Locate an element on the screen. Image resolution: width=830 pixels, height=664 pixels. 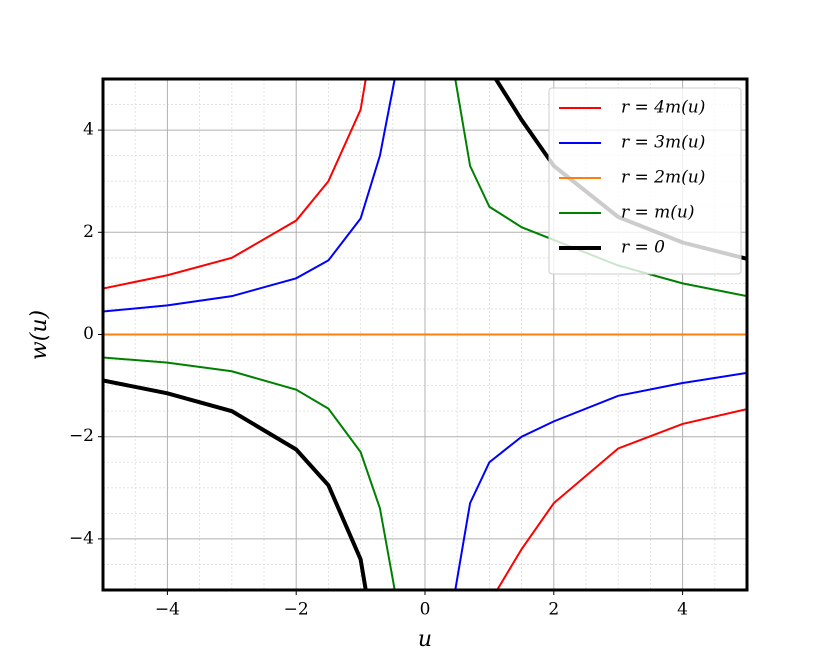
legend-label: r = 3m(u) is located at coordinates (663, 143).